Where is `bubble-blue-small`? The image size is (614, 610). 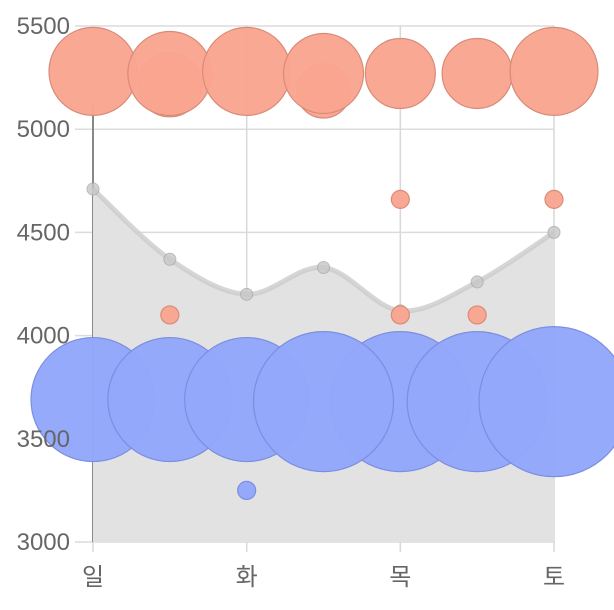 bubble-blue-small is located at coordinates (247, 490).